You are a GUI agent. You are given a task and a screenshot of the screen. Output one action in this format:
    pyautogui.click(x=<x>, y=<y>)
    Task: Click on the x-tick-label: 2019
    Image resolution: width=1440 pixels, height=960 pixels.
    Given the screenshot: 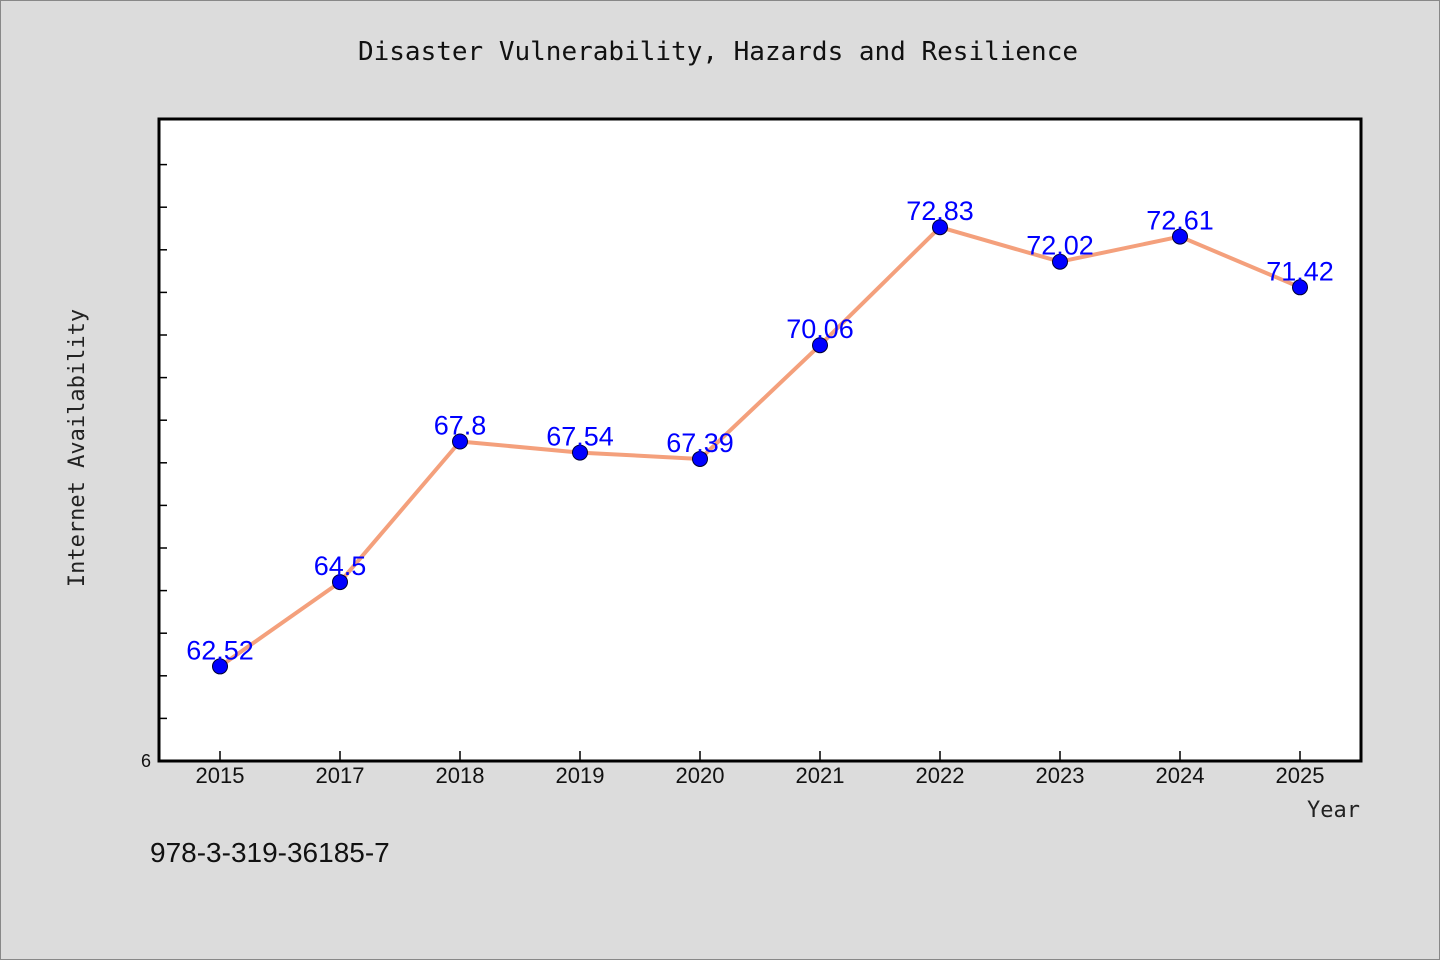 What is the action you would take?
    pyautogui.click(x=580, y=775)
    